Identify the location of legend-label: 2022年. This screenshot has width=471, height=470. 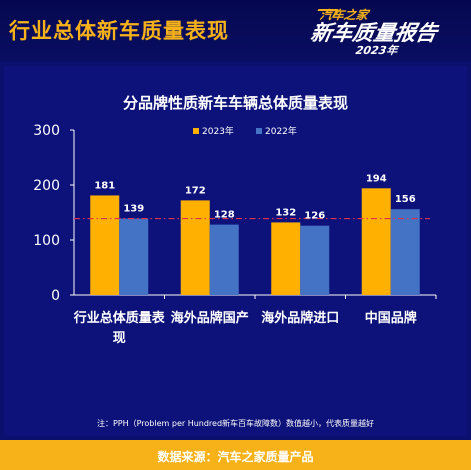
(281, 131).